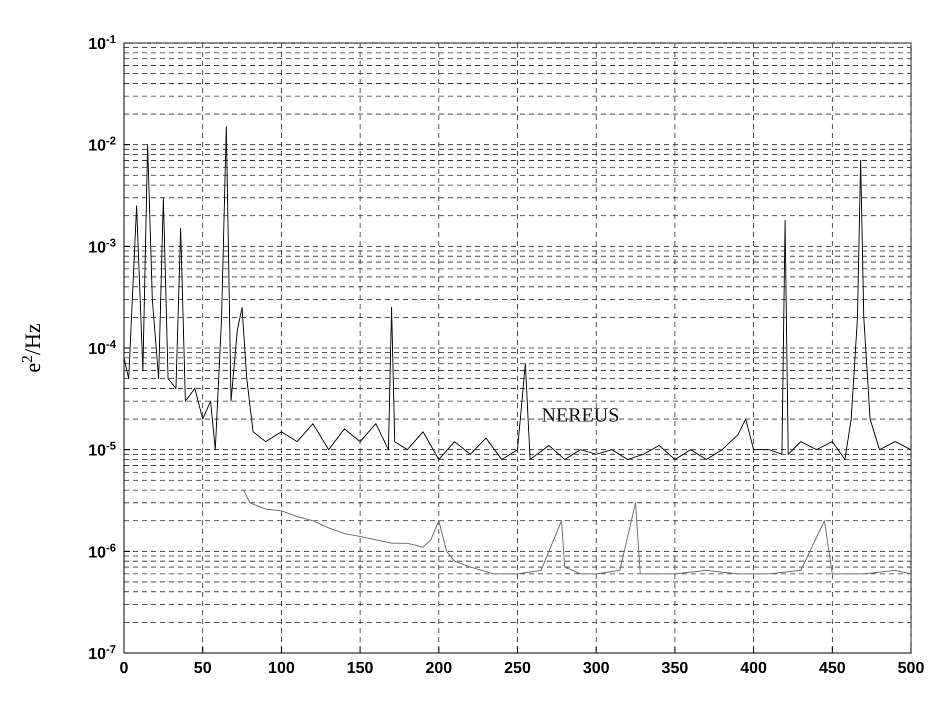  I want to click on y-tick-label: 10$^{-7}$, so click(102, 653).